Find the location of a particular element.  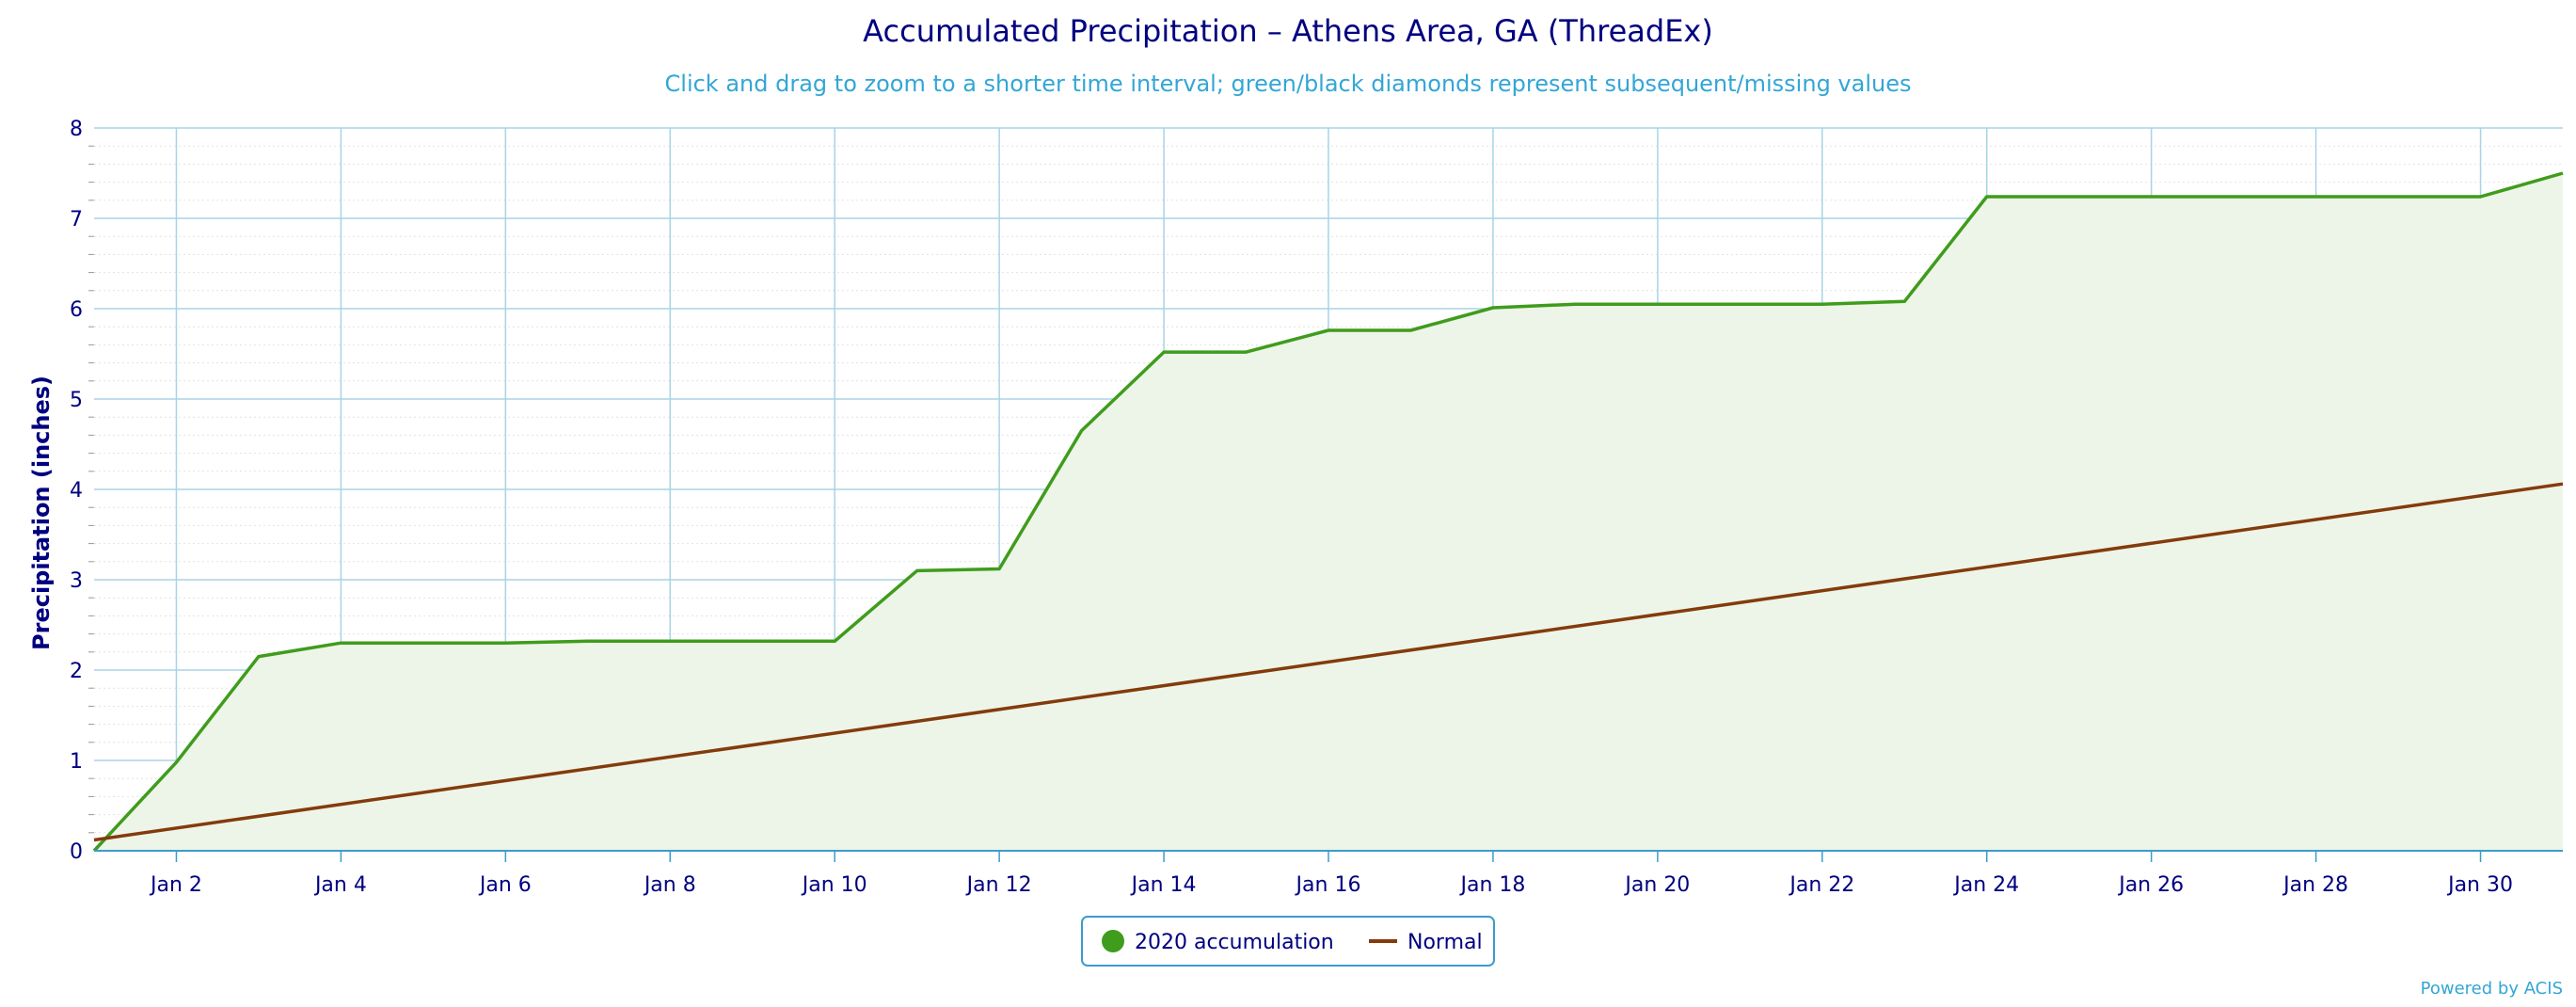

x-tick-label: Jan 18 is located at coordinates (1491, 885).